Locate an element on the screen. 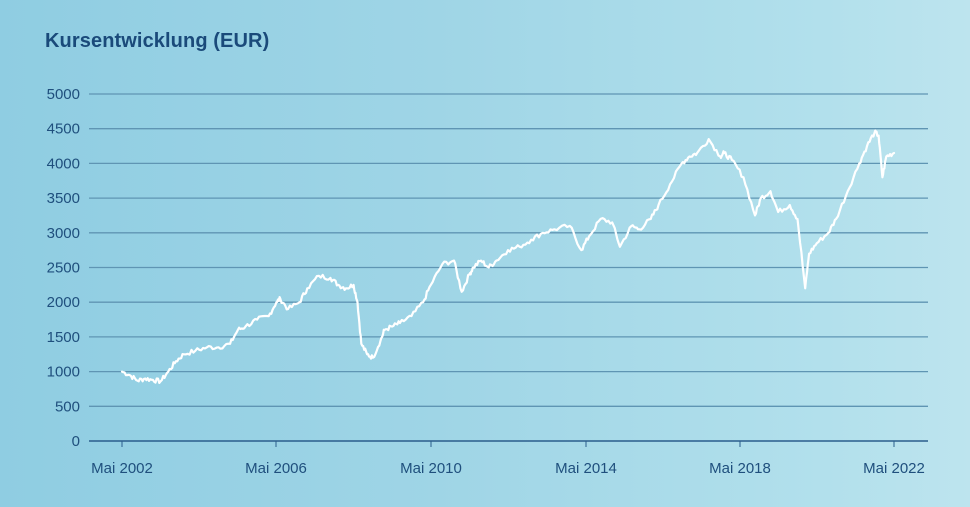 This screenshot has width=970, height=507. y-tick-label: 2500 is located at coordinates (63, 268).